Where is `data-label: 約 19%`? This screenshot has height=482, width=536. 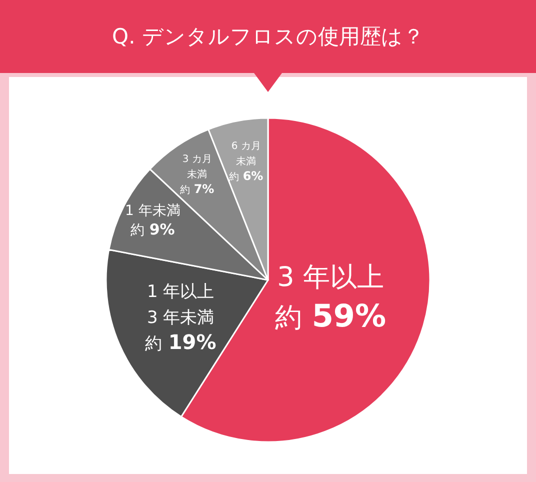
data-label: 約 19% is located at coordinates (180, 342).